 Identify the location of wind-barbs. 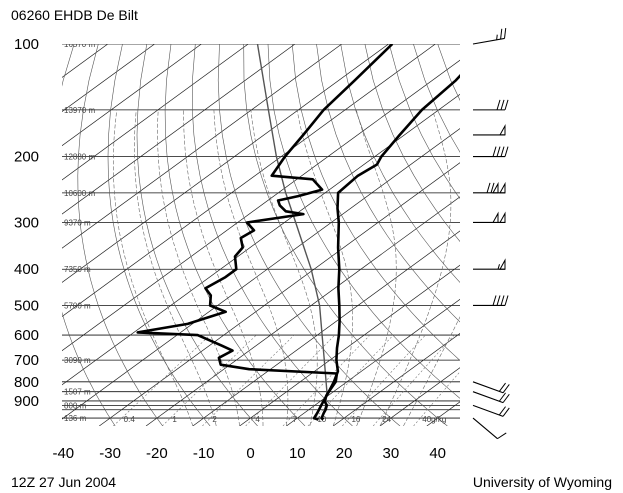
(491, 234).